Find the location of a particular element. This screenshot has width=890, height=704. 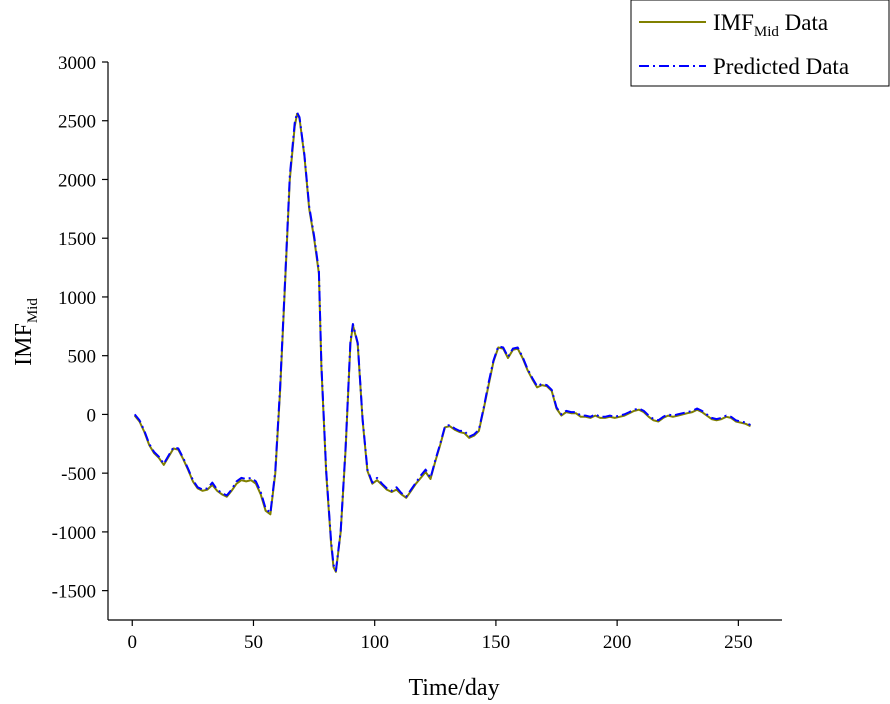

y-tick-label: 500 is located at coordinates (82, 357).